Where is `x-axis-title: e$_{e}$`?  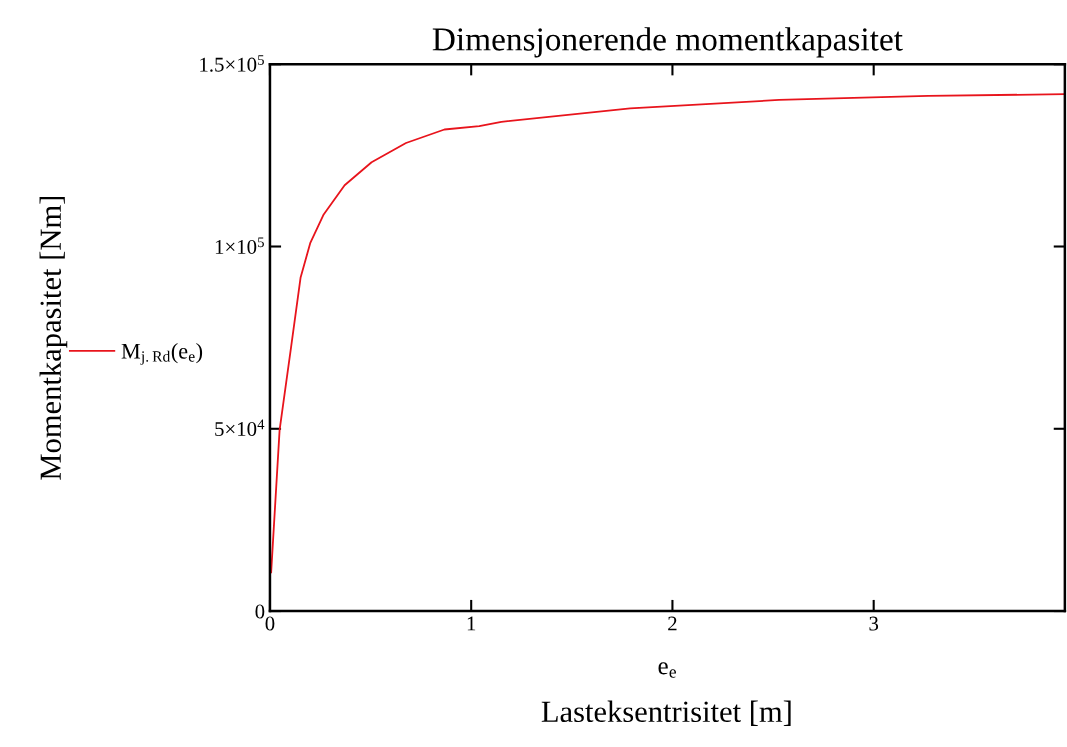
x-axis-title: e$_{e}$ is located at coordinates (667, 670).